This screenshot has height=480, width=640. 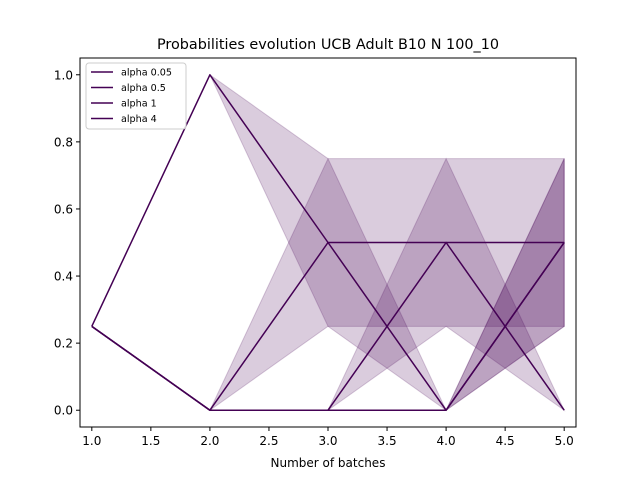 What do you see at coordinates (139, 104) in the screenshot?
I see `legend-label: alpha 1` at bounding box center [139, 104].